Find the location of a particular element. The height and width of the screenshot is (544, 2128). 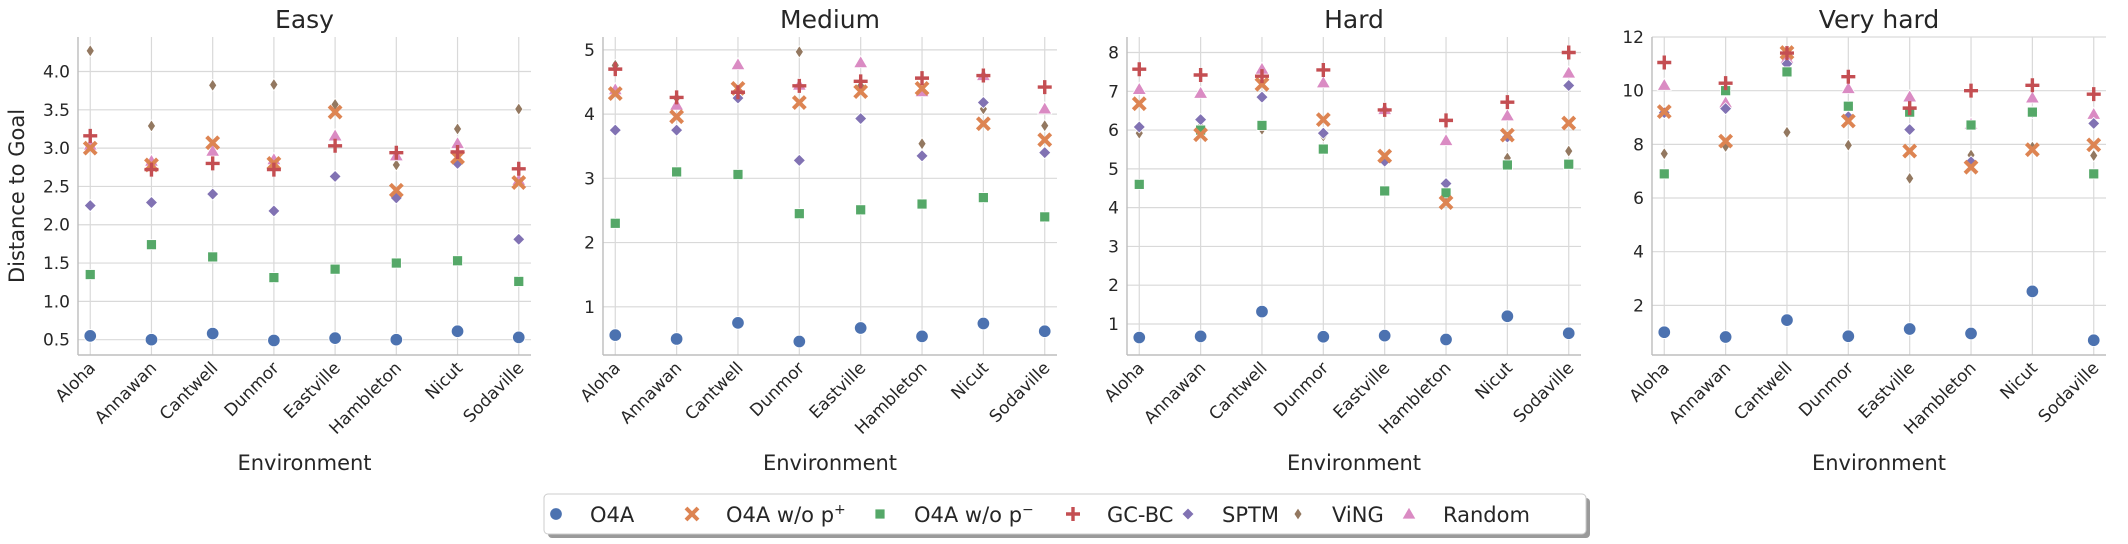

series-ving is located at coordinates (304, 108).